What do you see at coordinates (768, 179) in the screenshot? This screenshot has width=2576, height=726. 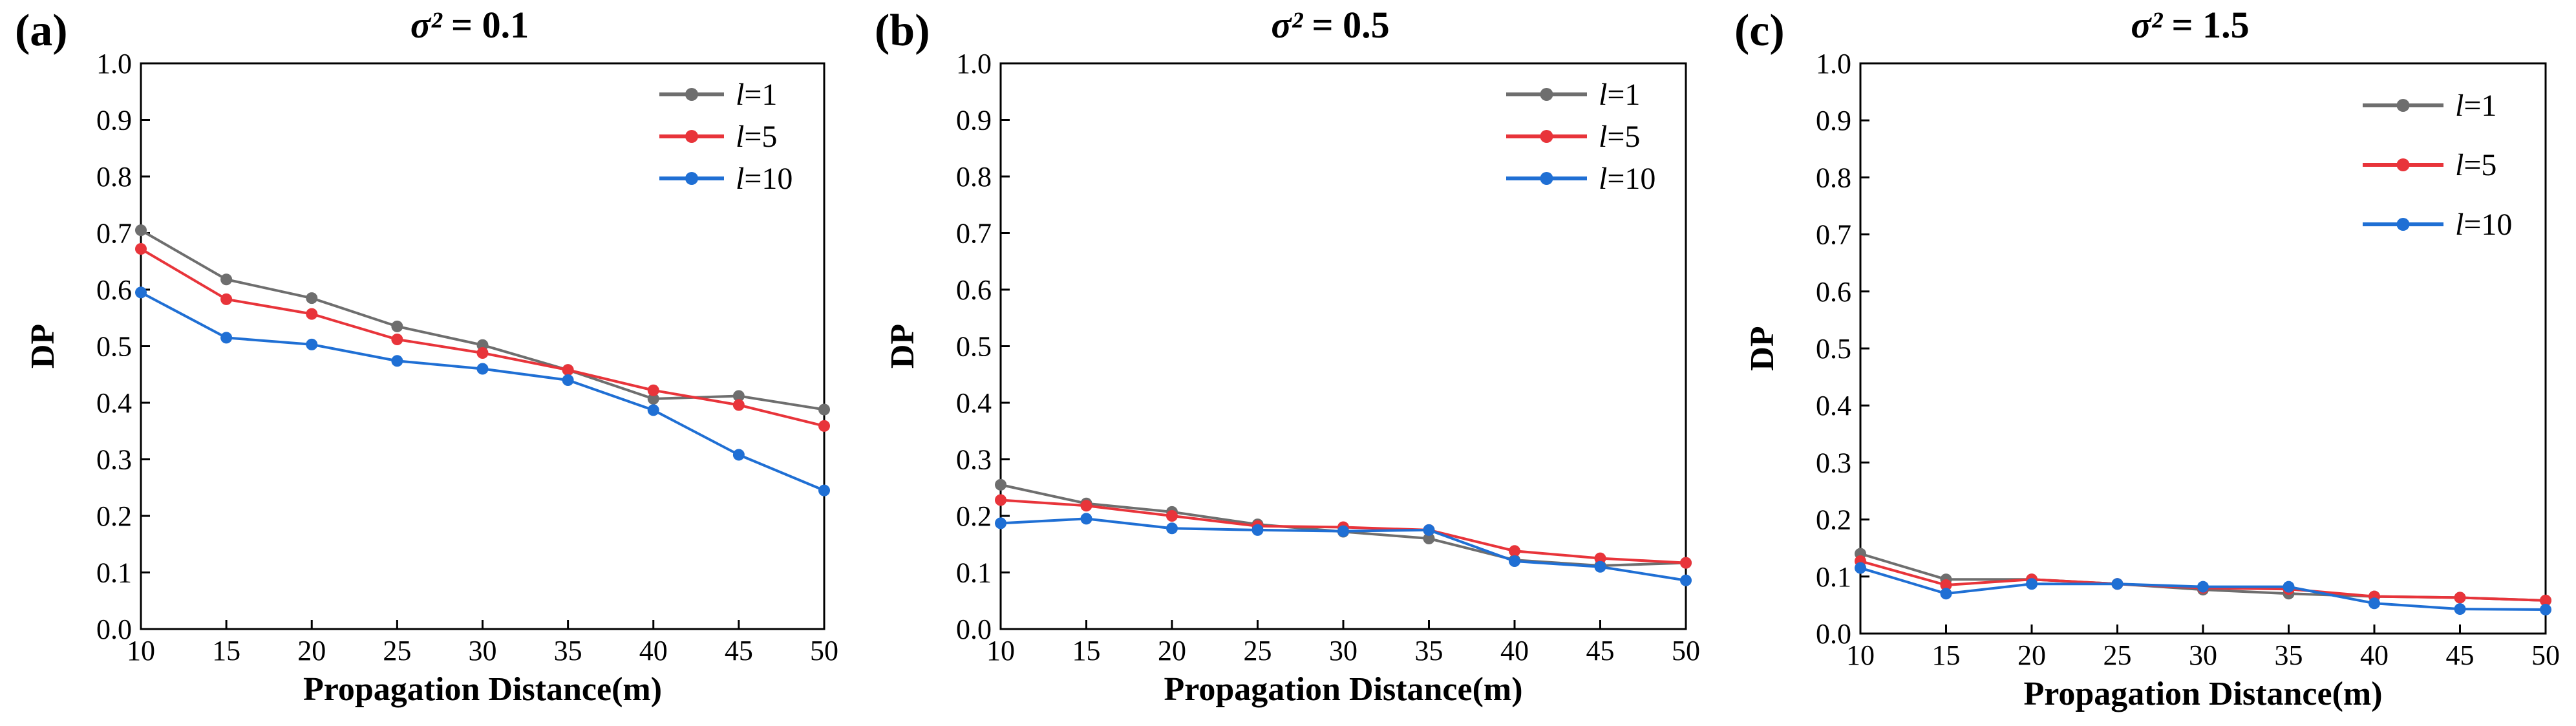 I see `legend-eq: =10` at bounding box center [768, 179].